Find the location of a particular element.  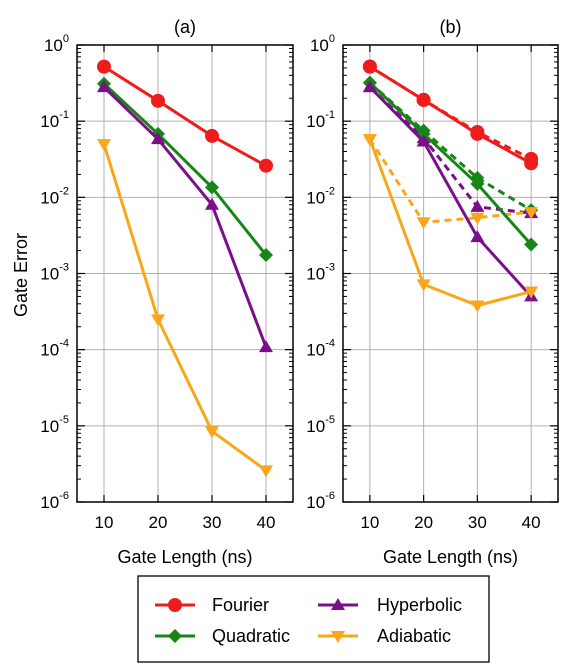

legend-label: Quadratic is located at coordinates (251, 636).